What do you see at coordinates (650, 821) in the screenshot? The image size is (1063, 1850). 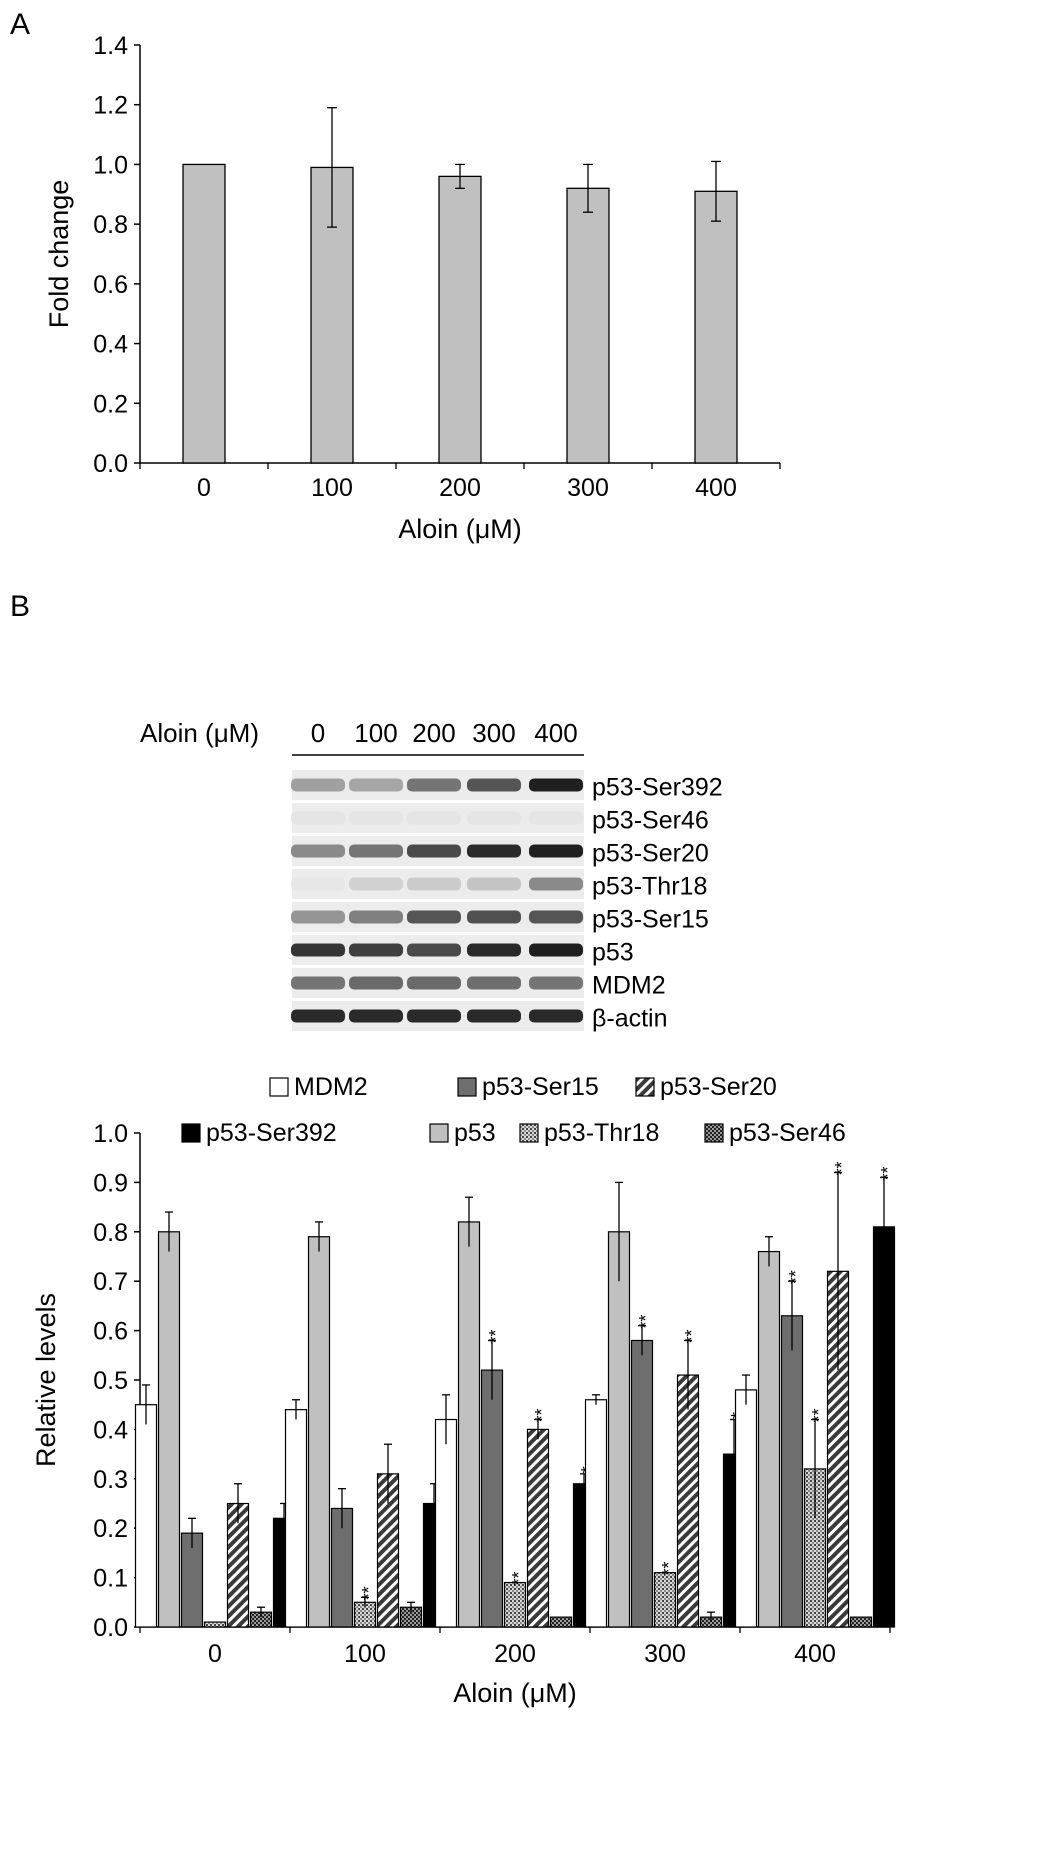 I see `blot-row-label: p53-Ser46` at bounding box center [650, 821].